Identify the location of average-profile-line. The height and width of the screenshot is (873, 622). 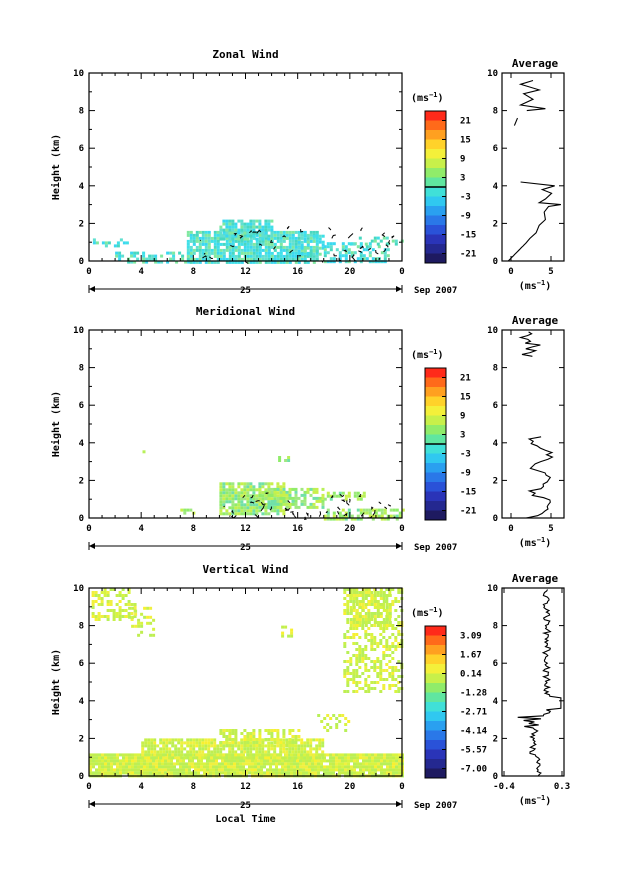
(532, 95).